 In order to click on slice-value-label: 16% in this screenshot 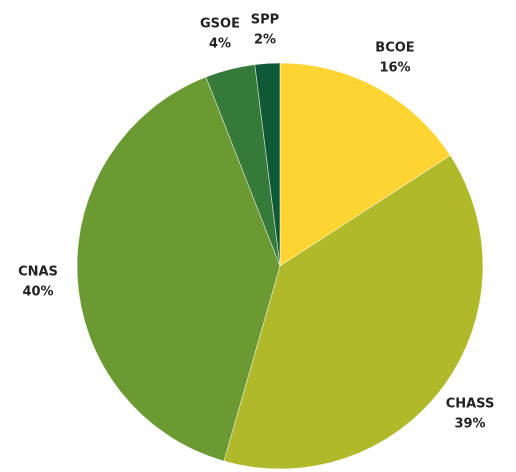, I will do `click(394, 68)`.